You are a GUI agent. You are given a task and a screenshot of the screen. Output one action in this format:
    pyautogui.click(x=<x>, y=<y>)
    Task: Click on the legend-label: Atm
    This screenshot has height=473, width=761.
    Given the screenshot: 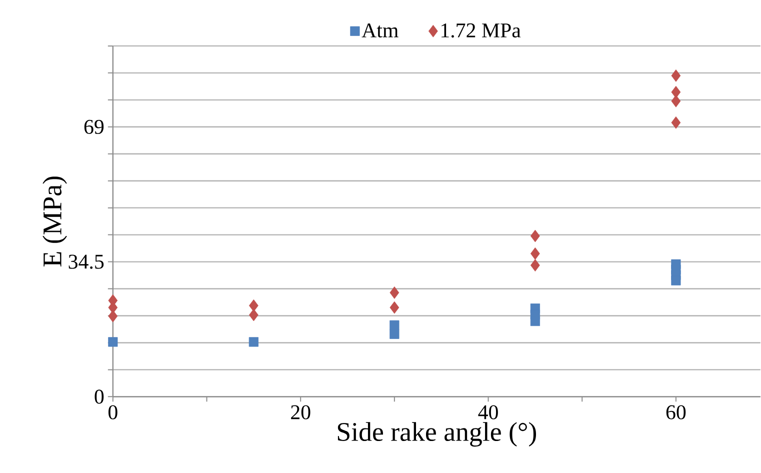 What is the action you would take?
    pyautogui.click(x=380, y=31)
    